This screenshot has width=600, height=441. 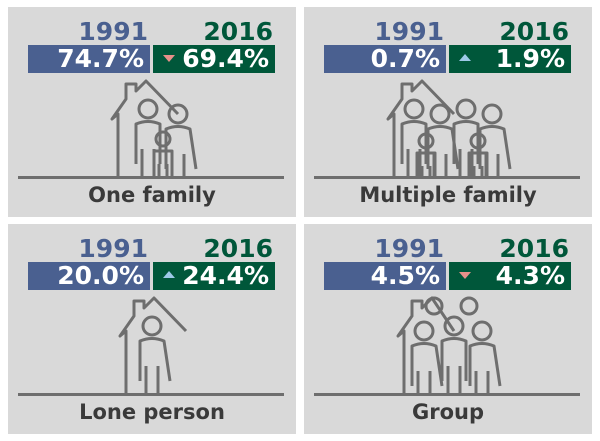 I want to click on household-type-label: Multiple family, so click(x=448, y=195).